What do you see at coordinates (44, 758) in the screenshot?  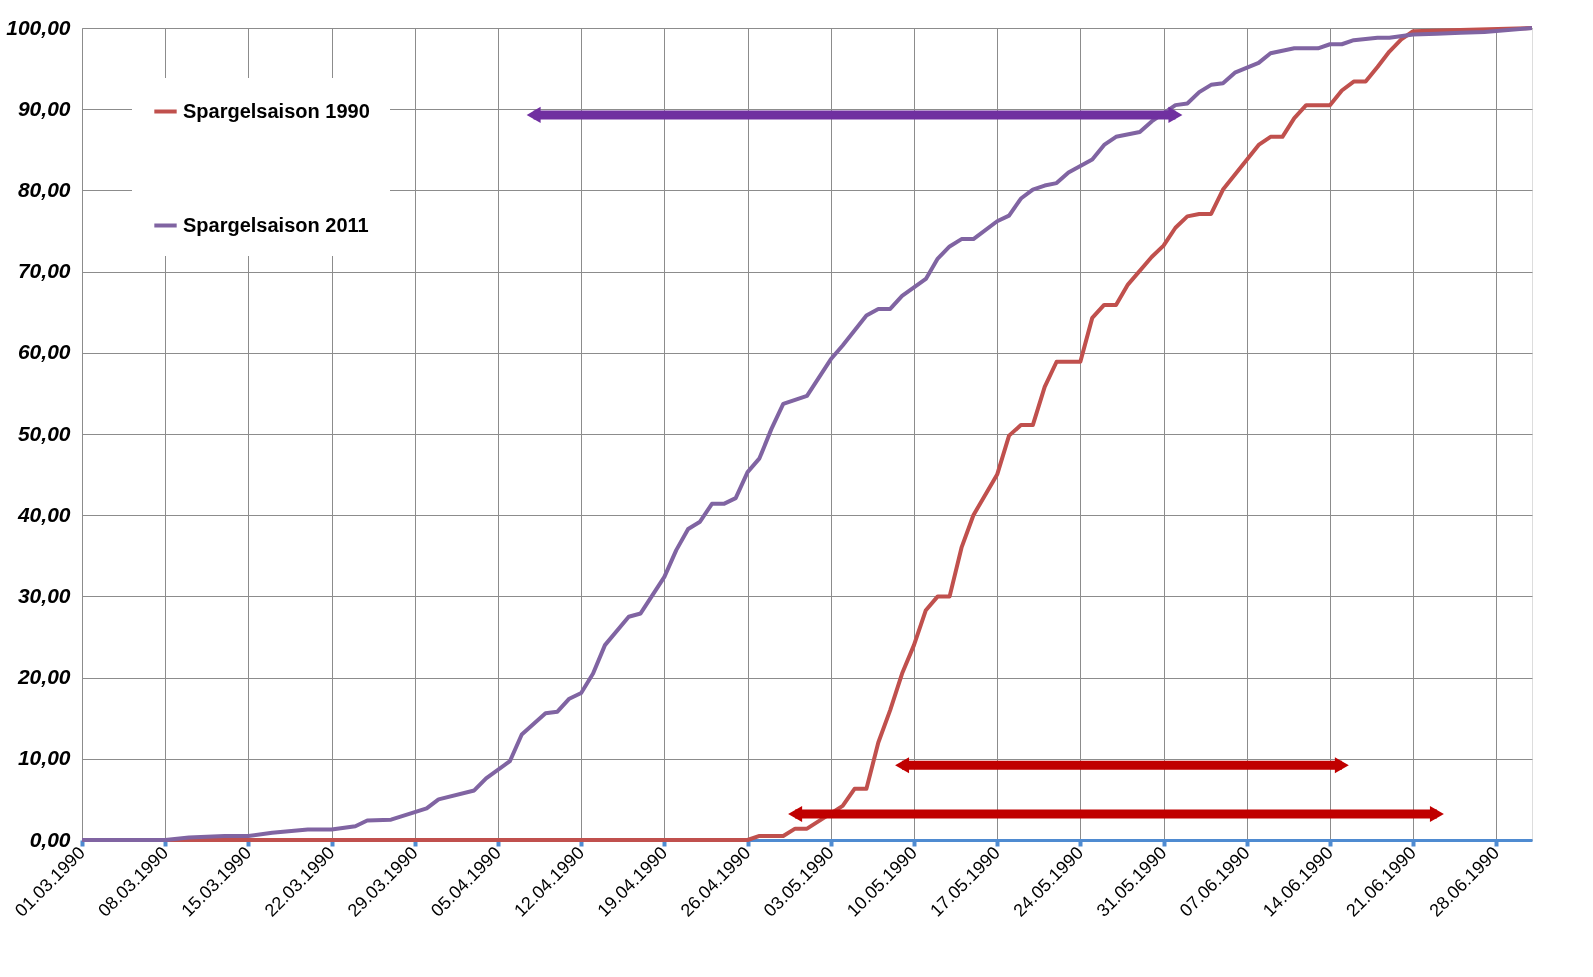 I see `y-tick-label: 10,00` at bounding box center [44, 758].